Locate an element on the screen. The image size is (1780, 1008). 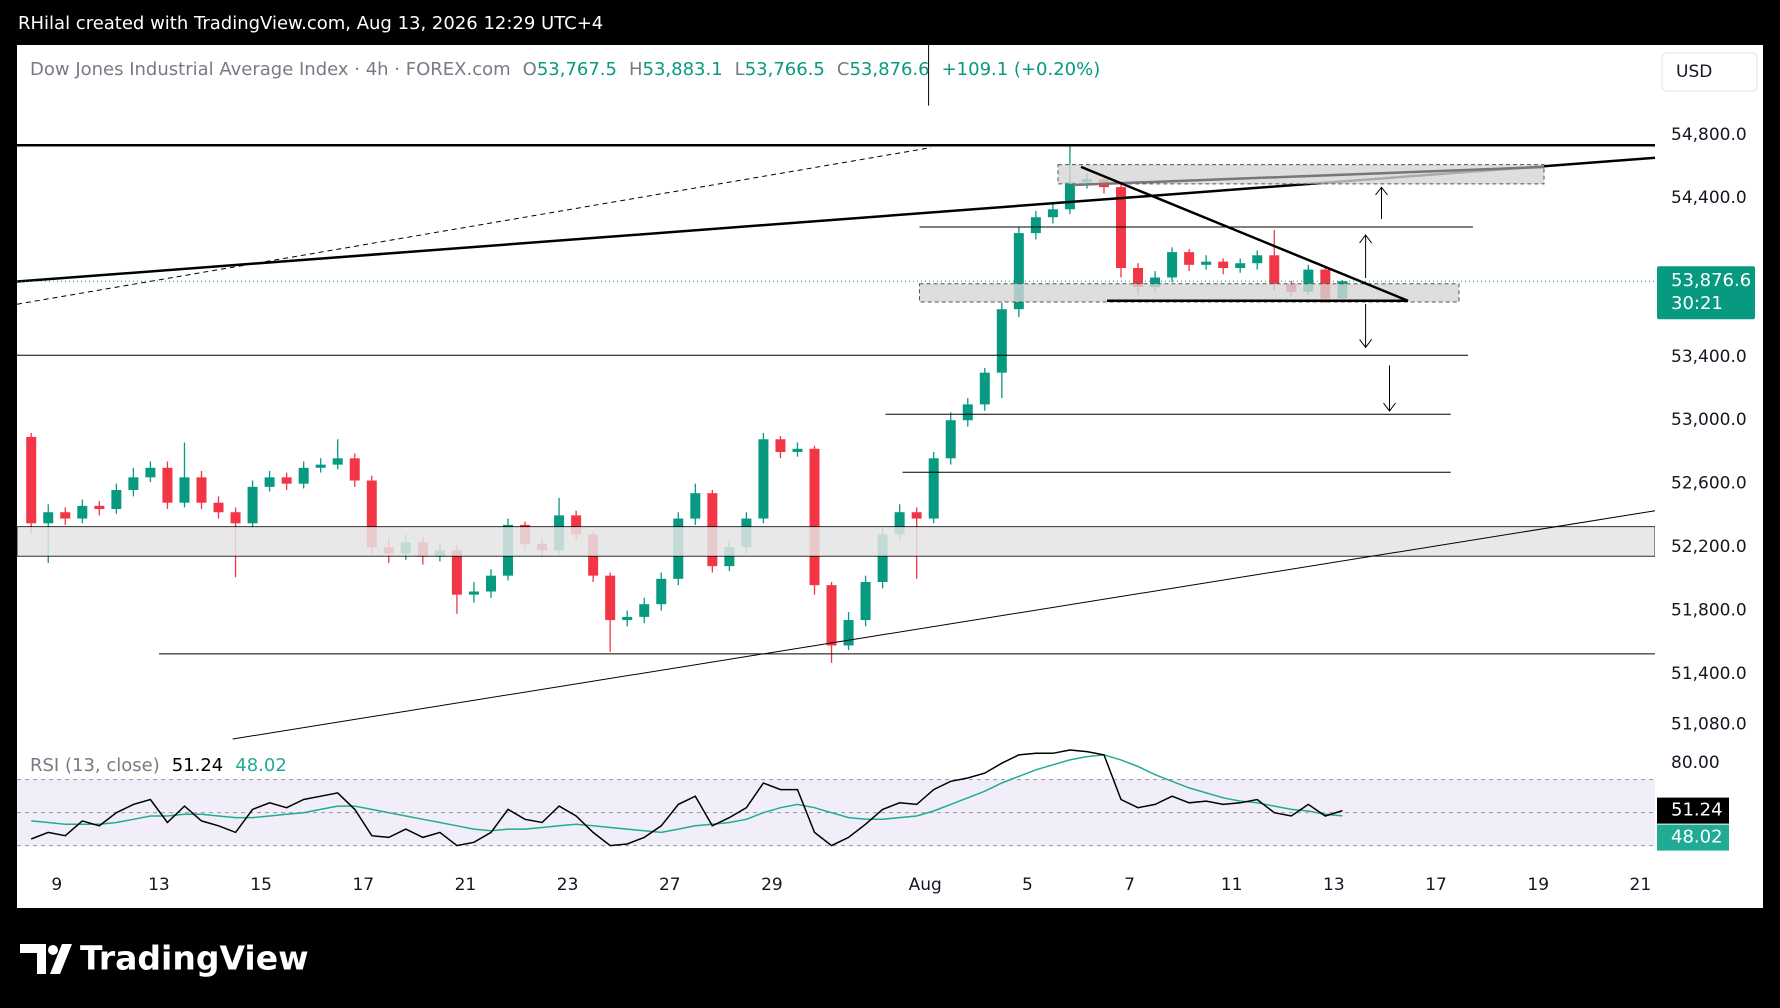
x-tick-label: 5 is located at coordinates (1027, 885).